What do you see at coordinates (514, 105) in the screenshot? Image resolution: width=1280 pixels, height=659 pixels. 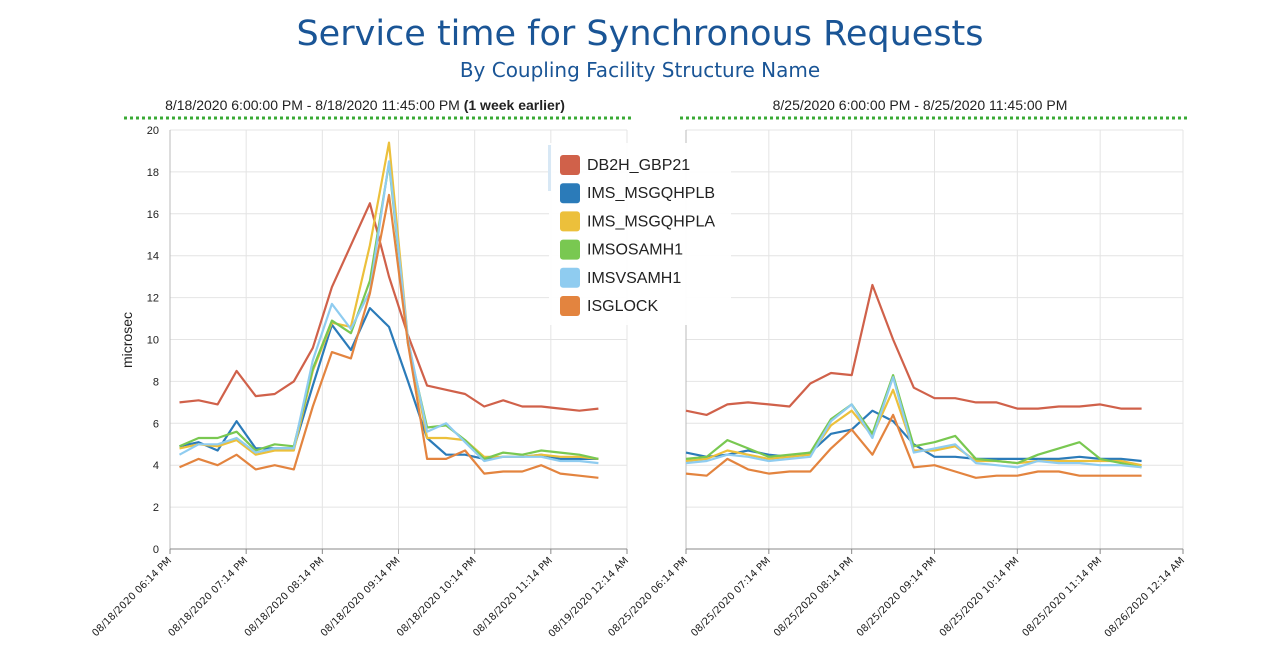 I see `panel-header-suffix: (1 week earlier)` at bounding box center [514, 105].